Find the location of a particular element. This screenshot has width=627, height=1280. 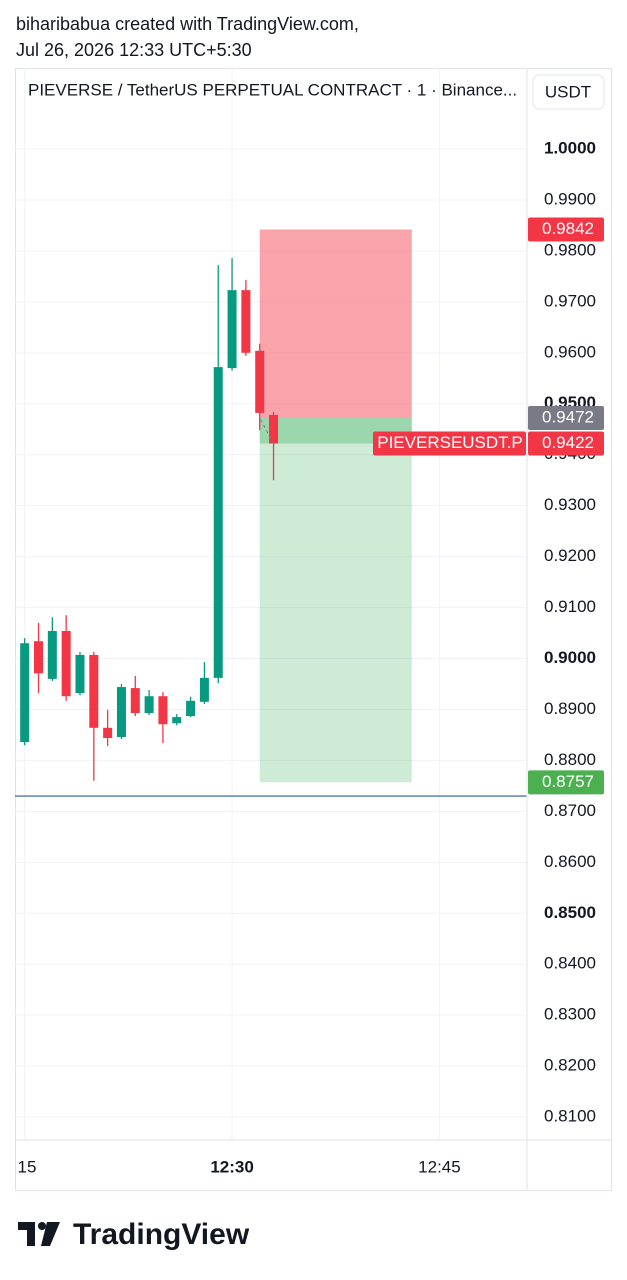

y-tick-label: 0.9900 is located at coordinates (570, 198).